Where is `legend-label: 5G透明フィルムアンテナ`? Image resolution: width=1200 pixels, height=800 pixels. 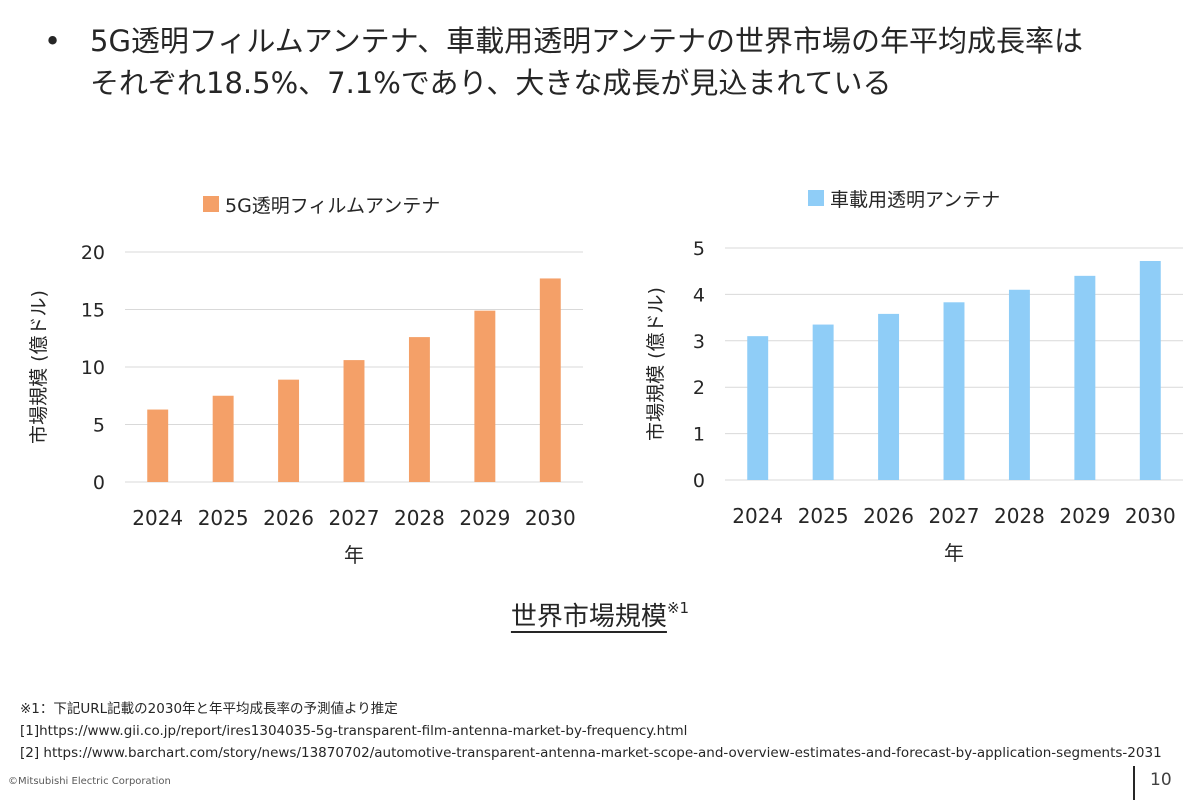 legend-label: 5G透明フィルムアンテナ is located at coordinates (332, 206).